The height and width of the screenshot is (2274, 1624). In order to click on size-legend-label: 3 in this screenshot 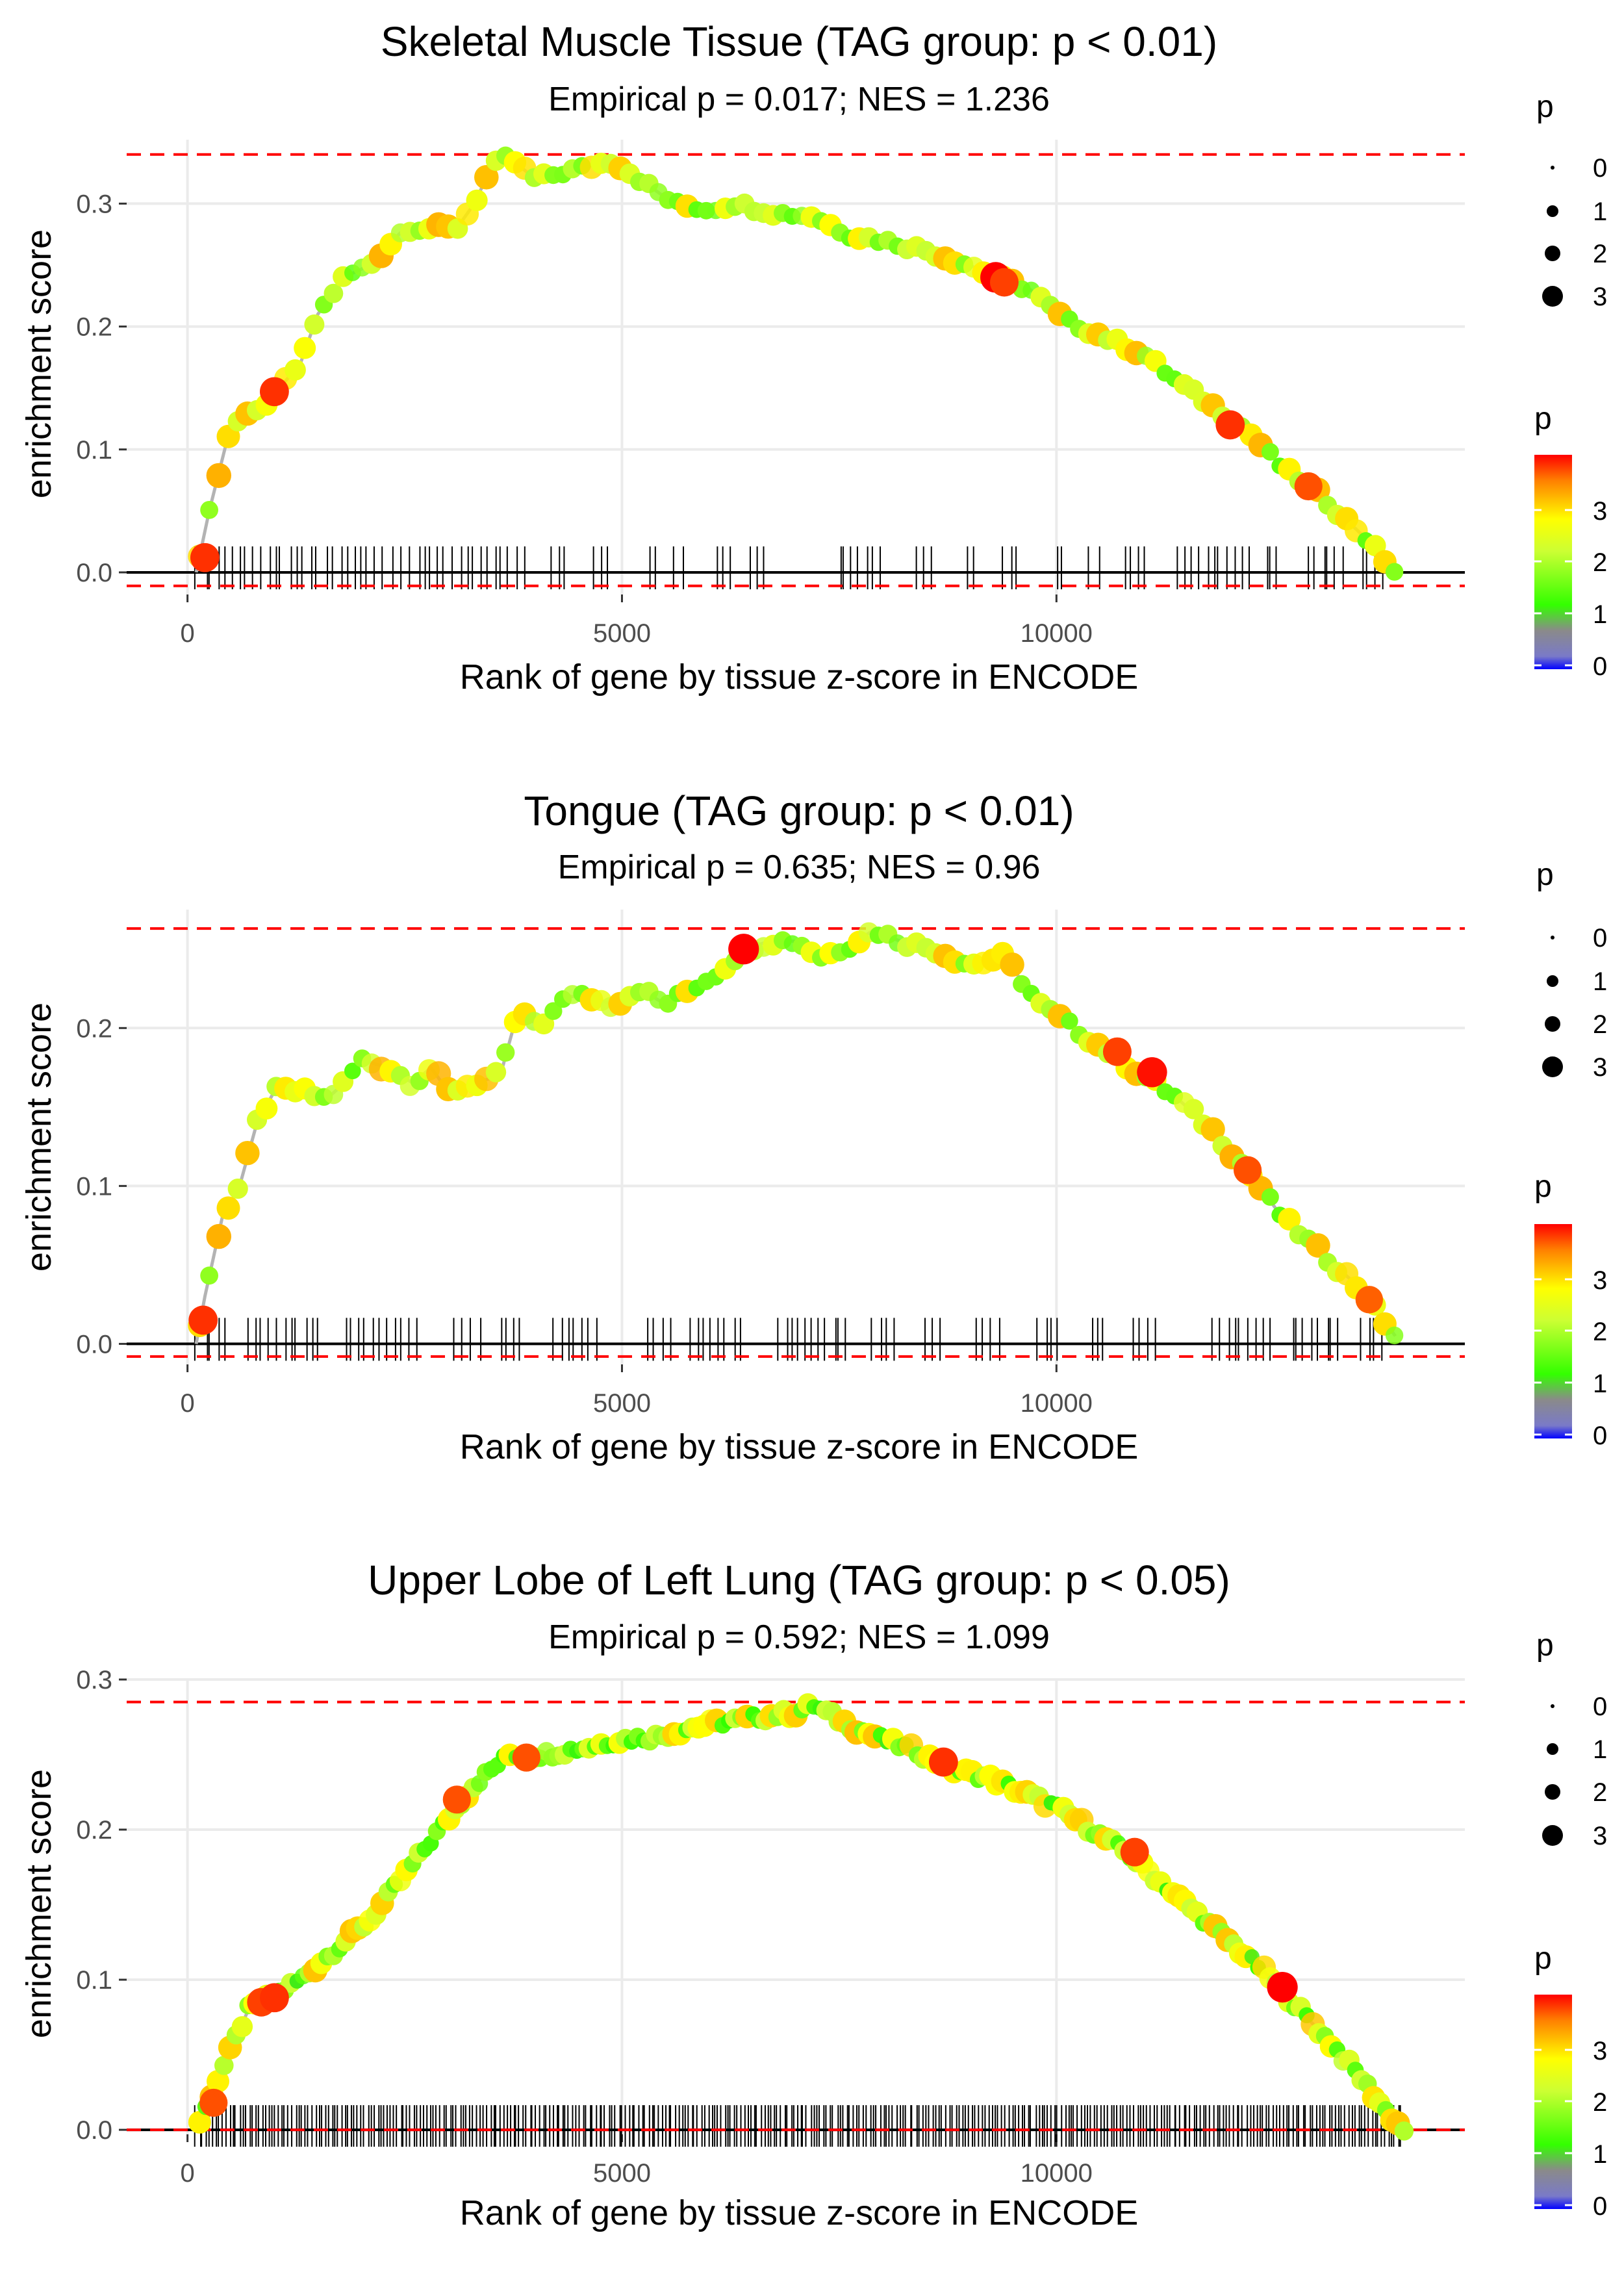, I will do `click(1600, 1836)`.